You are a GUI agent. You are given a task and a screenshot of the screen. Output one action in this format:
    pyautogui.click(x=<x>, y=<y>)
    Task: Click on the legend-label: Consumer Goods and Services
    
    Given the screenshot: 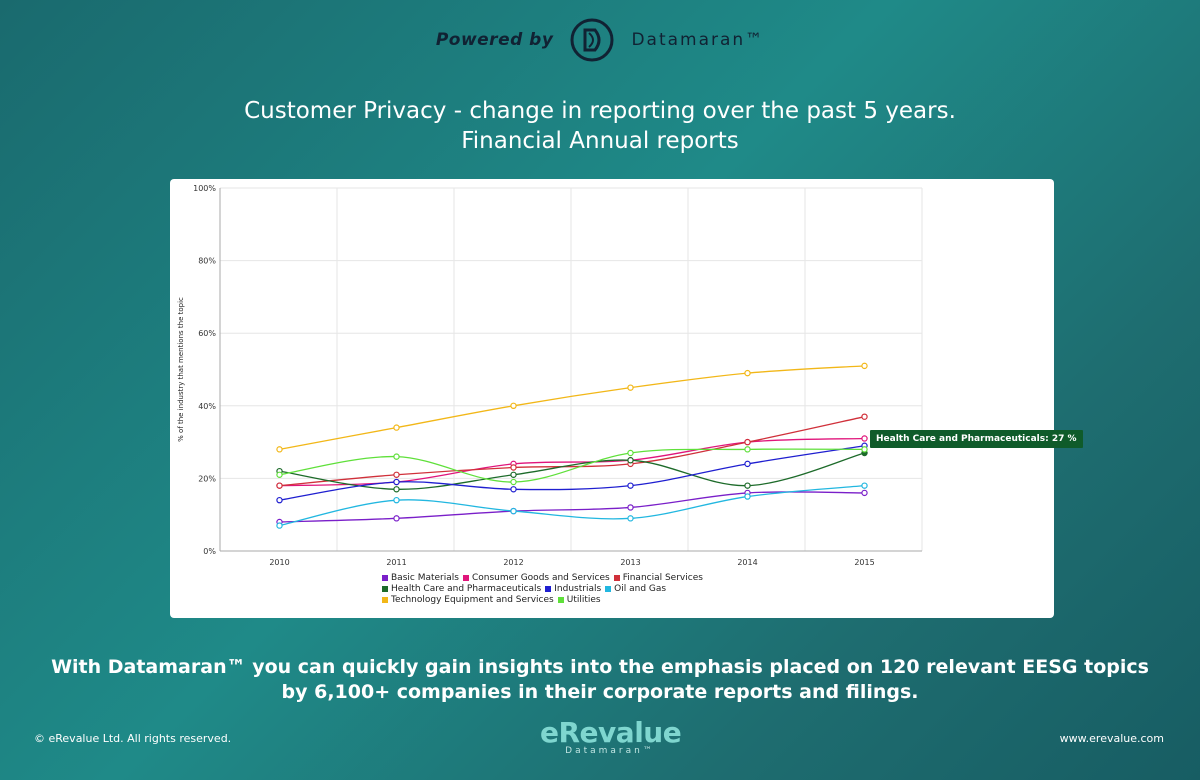 What is the action you would take?
    pyautogui.click(x=540, y=578)
    